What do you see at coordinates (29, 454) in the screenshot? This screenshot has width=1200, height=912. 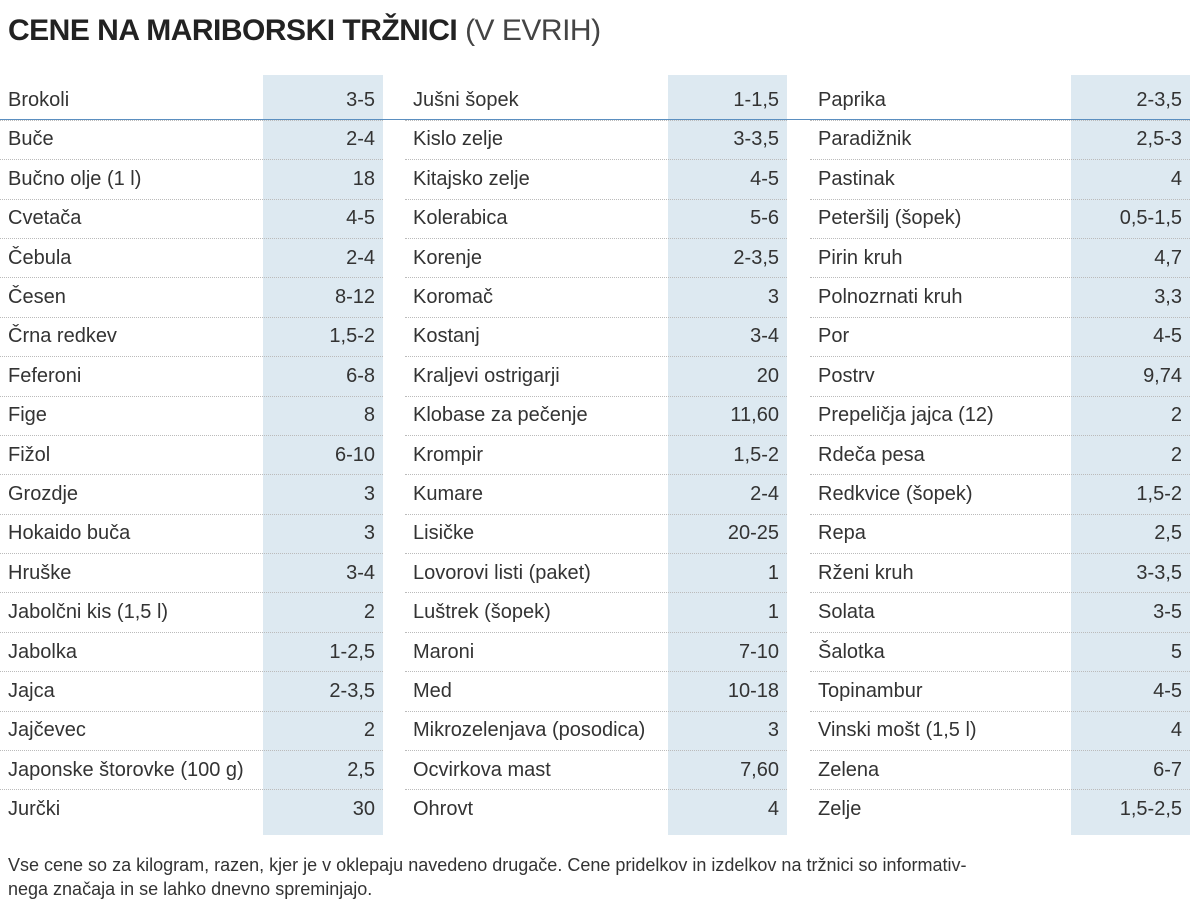 I see `item-name: Fižol` at bounding box center [29, 454].